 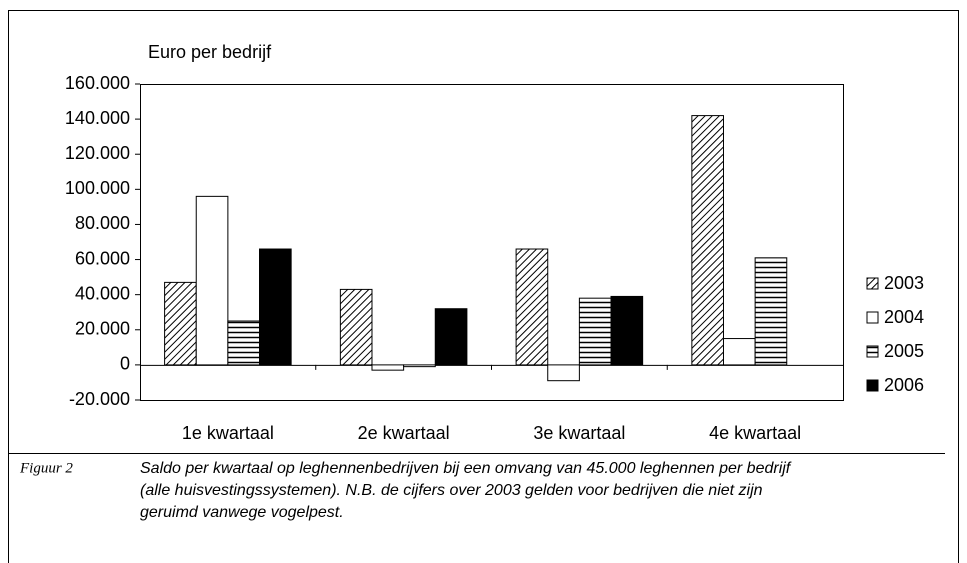 I want to click on x-tick-label: 3e kwartaal, so click(x=579, y=433).